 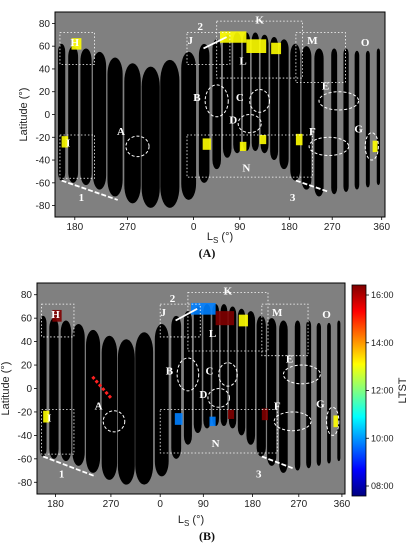 I want to click on region-label-e: E, so click(x=289, y=360).